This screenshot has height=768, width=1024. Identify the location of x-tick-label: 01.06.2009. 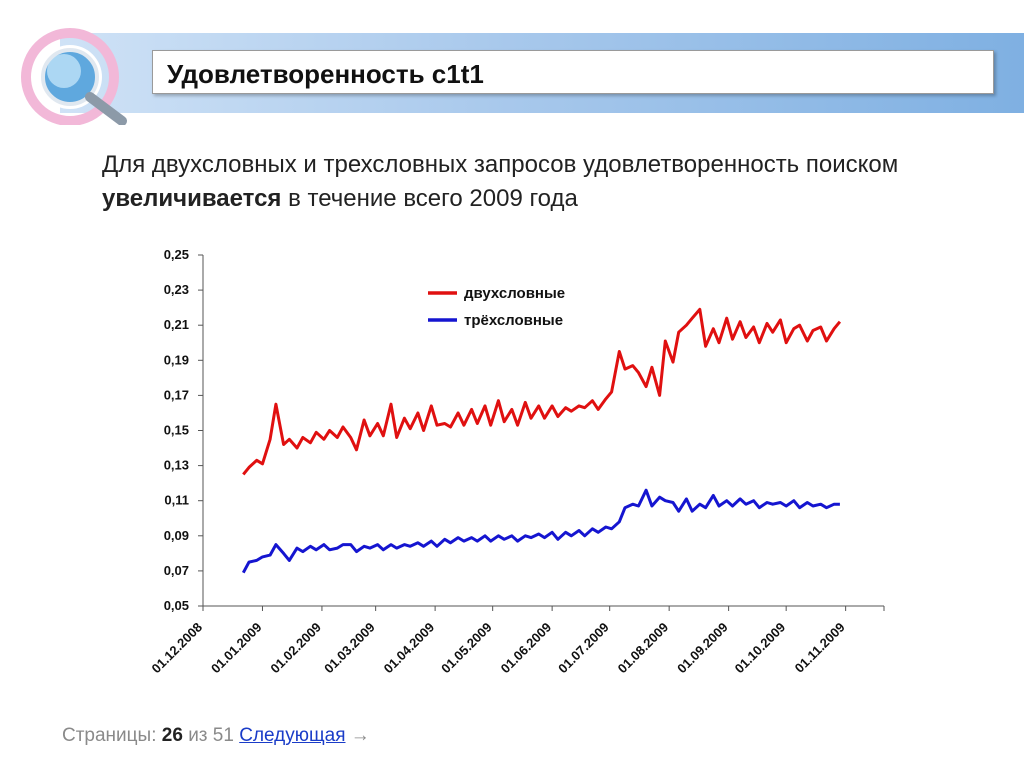
(526, 648).